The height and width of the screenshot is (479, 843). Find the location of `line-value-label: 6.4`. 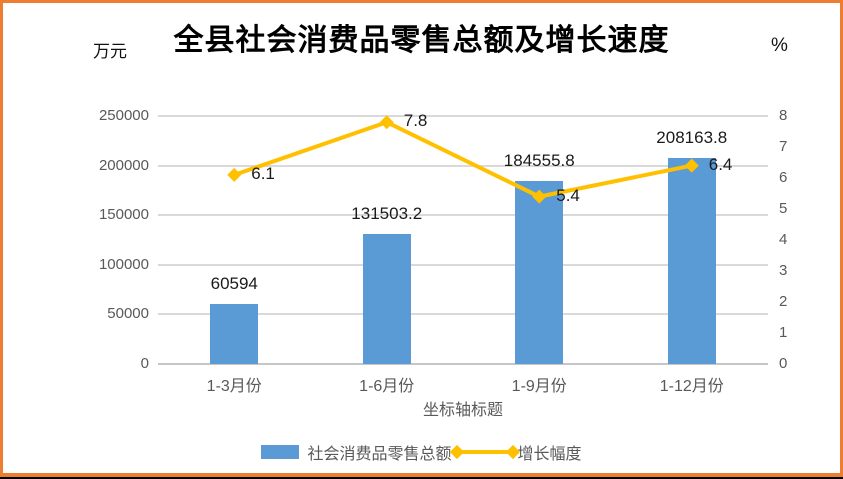

line-value-label: 6.4 is located at coordinates (720, 164).